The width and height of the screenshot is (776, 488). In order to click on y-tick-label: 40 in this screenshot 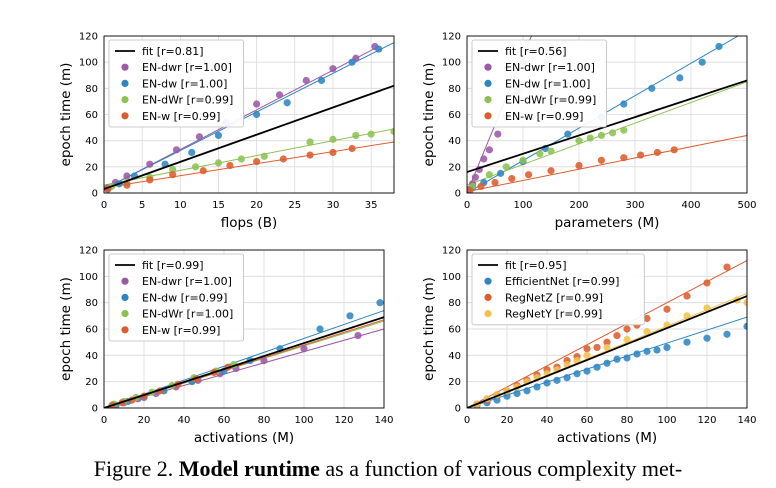, I will do `click(454, 356)`.